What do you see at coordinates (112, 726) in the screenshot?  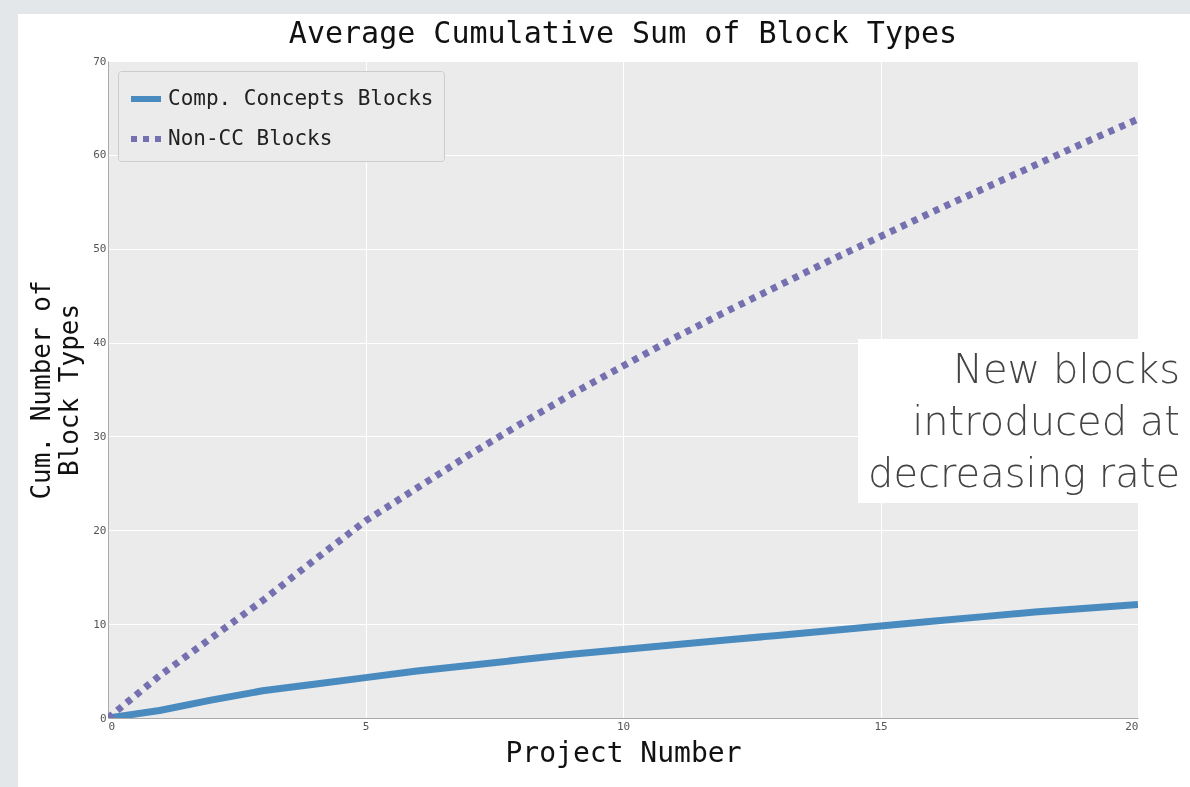 I see `x-tick-label: 0` at bounding box center [112, 726].